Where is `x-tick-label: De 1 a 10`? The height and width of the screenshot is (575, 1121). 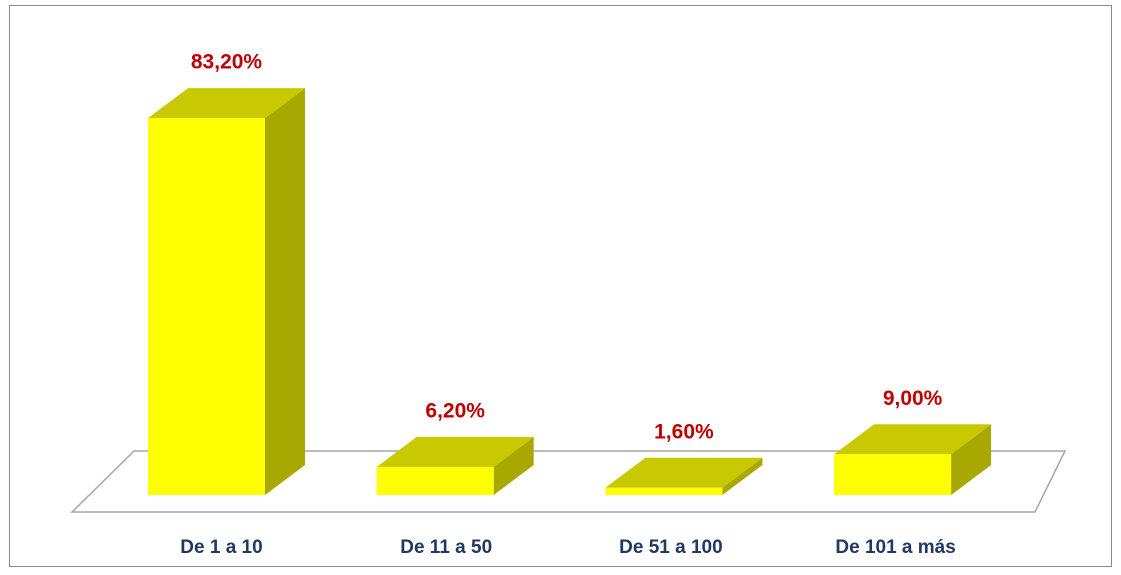
x-tick-label: De 1 a 10 is located at coordinates (221, 547).